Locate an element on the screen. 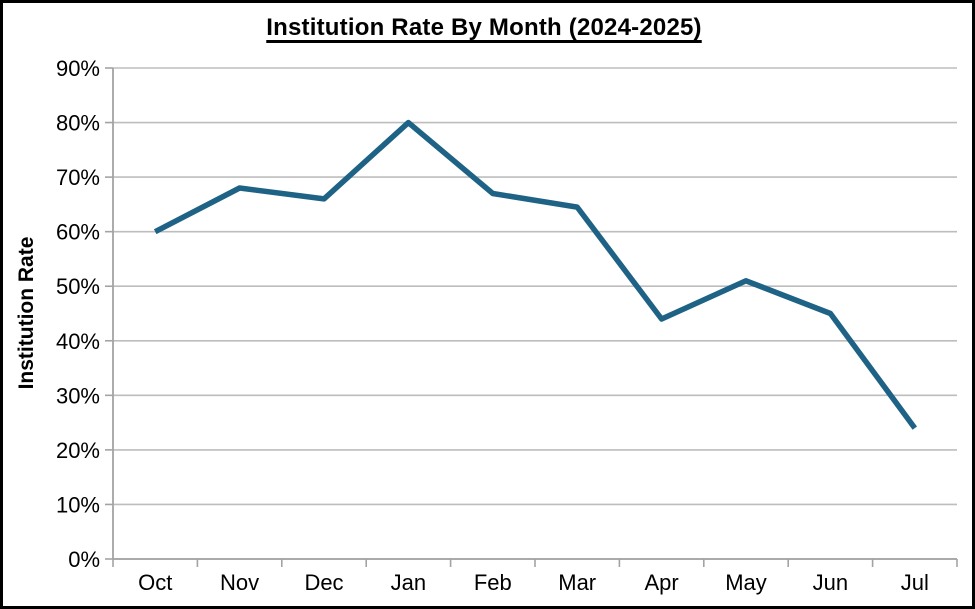 Image resolution: width=975 pixels, height=609 pixels. x-tick-label: Dec is located at coordinates (323, 582).